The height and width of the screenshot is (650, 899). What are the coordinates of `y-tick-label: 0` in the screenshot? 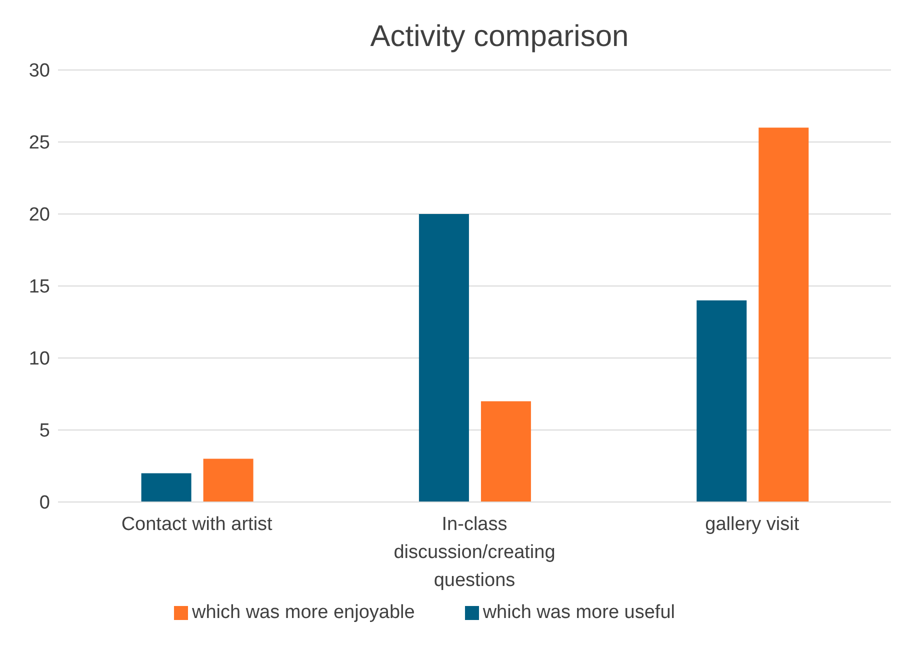 It's located at (44, 503).